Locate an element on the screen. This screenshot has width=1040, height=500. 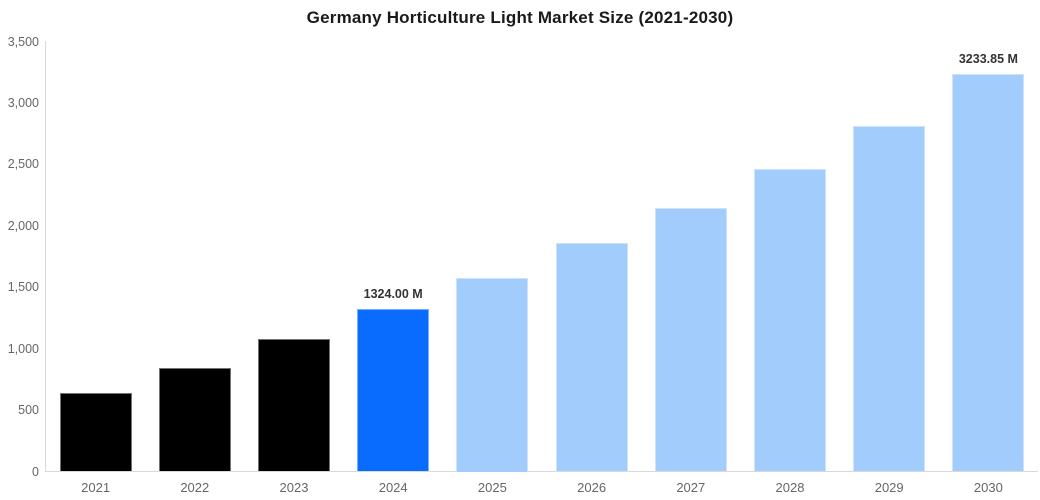
y-tick-label: 0 is located at coordinates (35, 471).